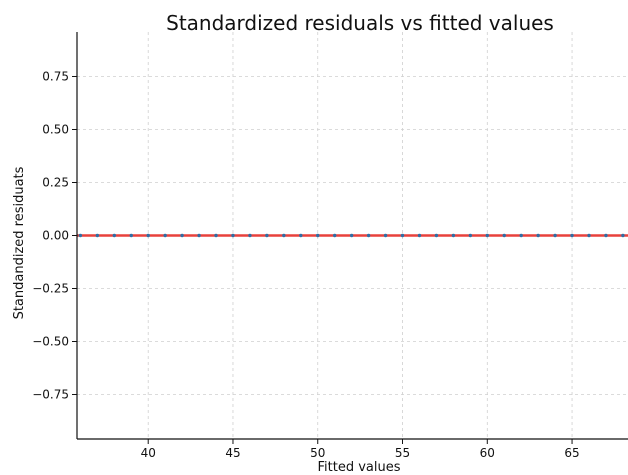 This screenshot has height=475, width=628. Describe the element at coordinates (50, 394) in the screenshot. I see `y-tick-label: −0.75` at that location.